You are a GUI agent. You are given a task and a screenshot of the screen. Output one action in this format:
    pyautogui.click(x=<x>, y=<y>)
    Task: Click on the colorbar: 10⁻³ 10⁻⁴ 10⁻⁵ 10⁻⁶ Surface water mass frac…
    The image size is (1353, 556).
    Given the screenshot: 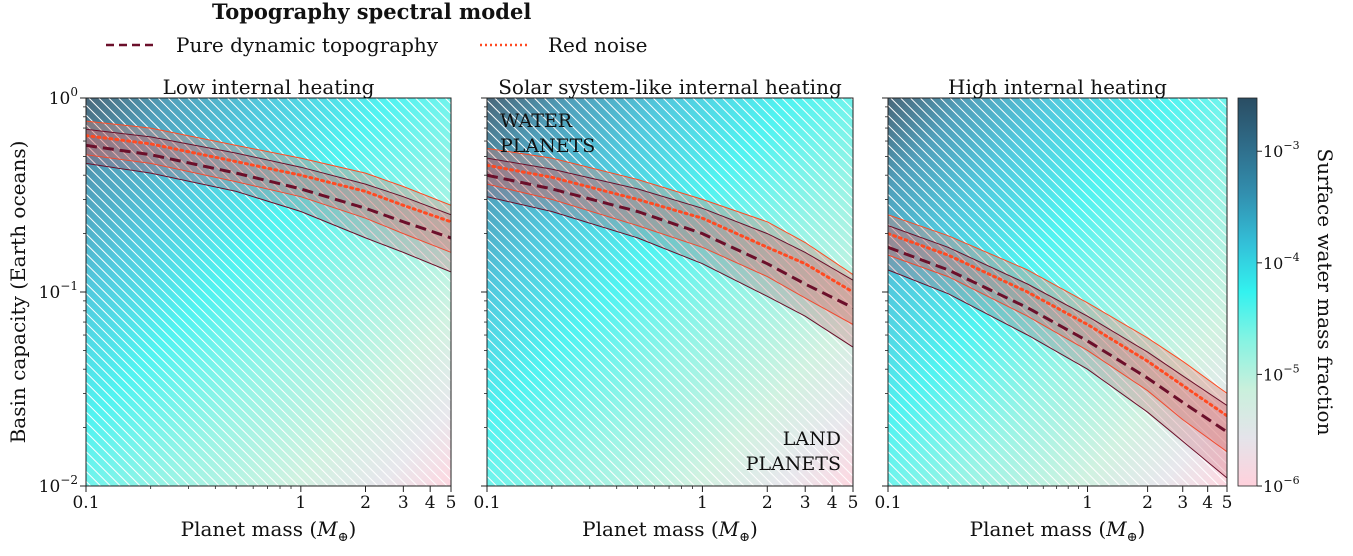 What is the action you would take?
    pyautogui.click(x=1287, y=296)
    